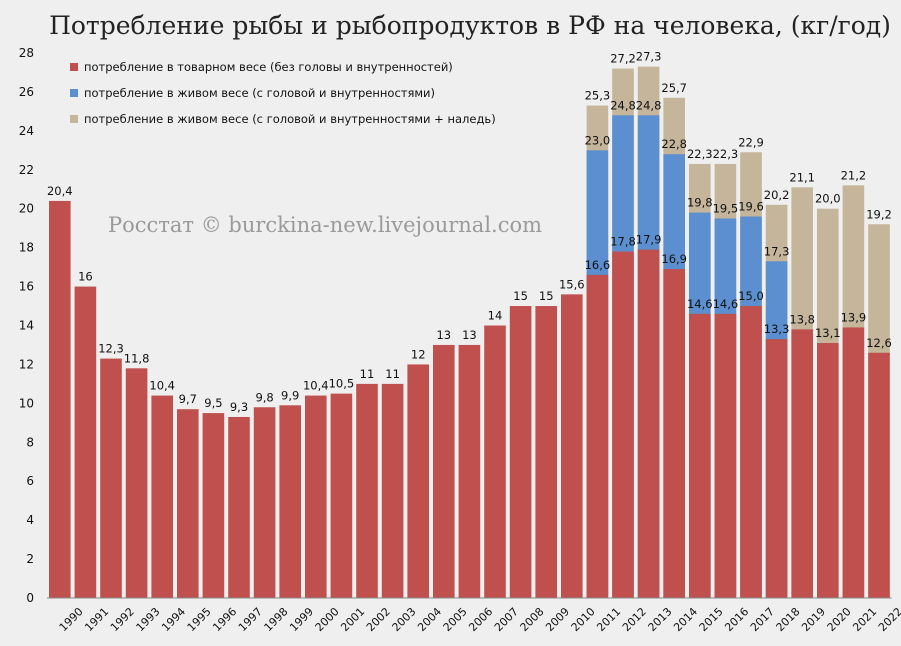  Describe the element at coordinates (30, 520) in the screenshot. I see `y-tick-label: 4` at that location.